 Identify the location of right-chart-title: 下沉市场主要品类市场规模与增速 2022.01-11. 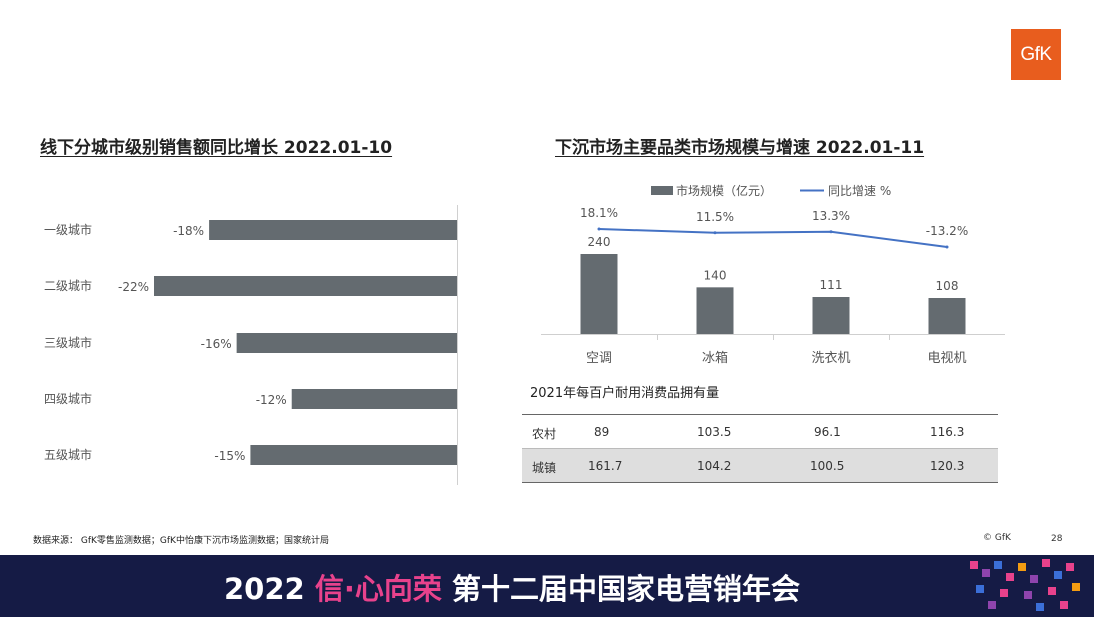
(740, 148).